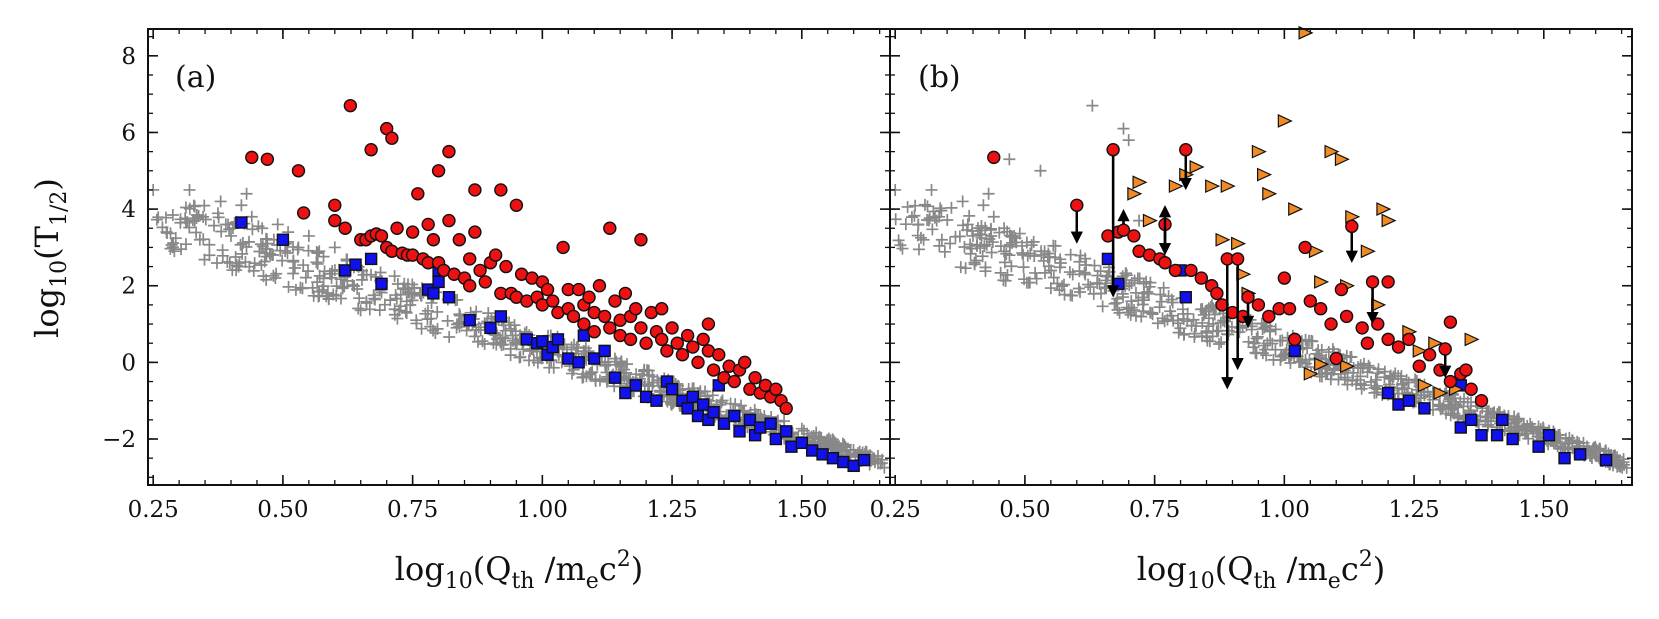 This screenshot has height=619, width=1659. I want to click on x-tick-label: 1.00, so click(542, 510).